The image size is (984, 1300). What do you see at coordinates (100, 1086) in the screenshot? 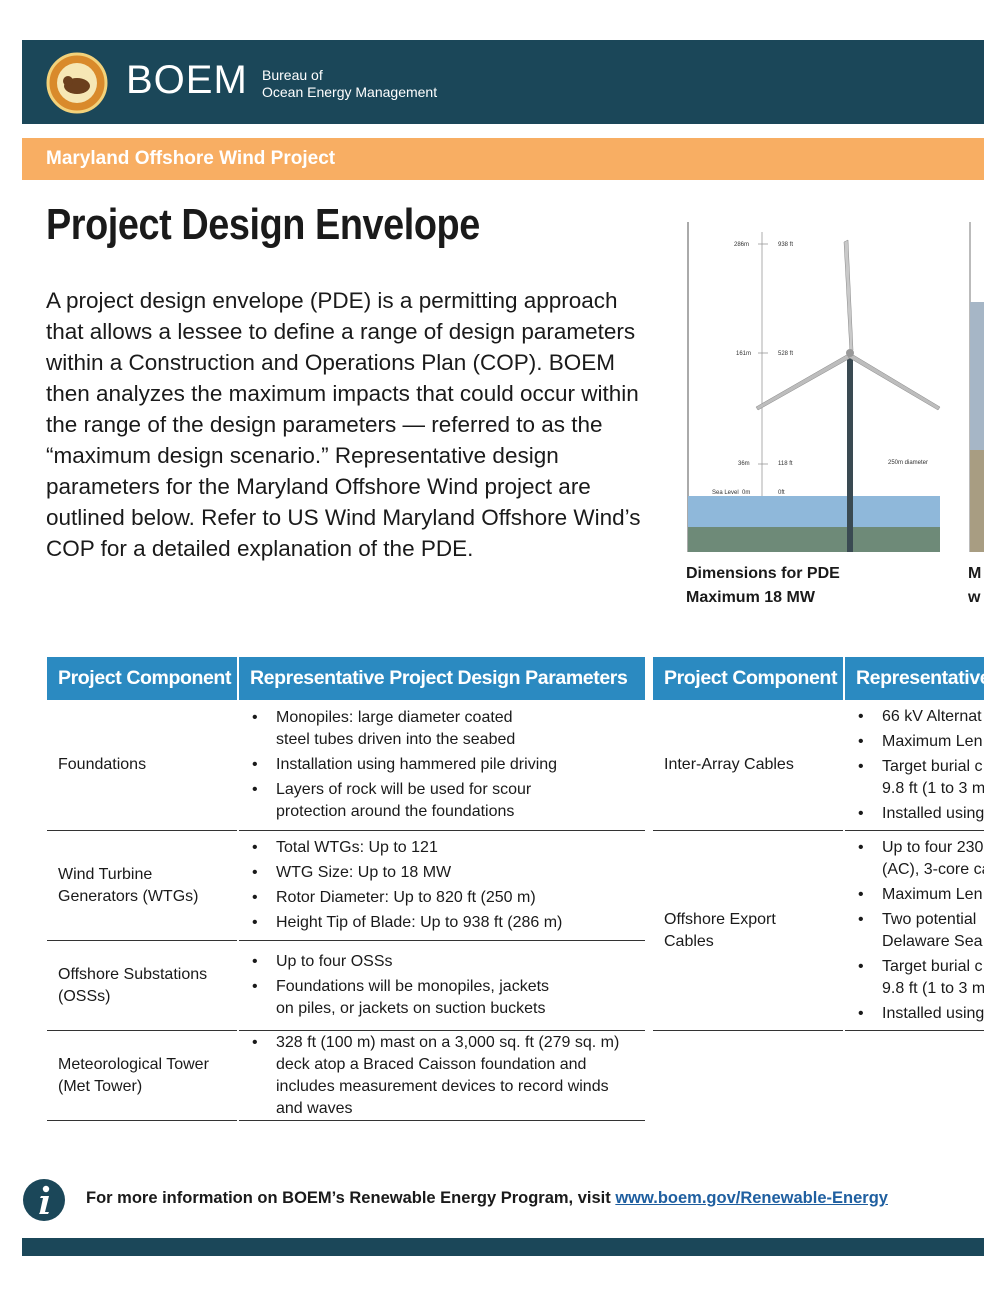
I see `component-text: (Met Tower)` at bounding box center [100, 1086].